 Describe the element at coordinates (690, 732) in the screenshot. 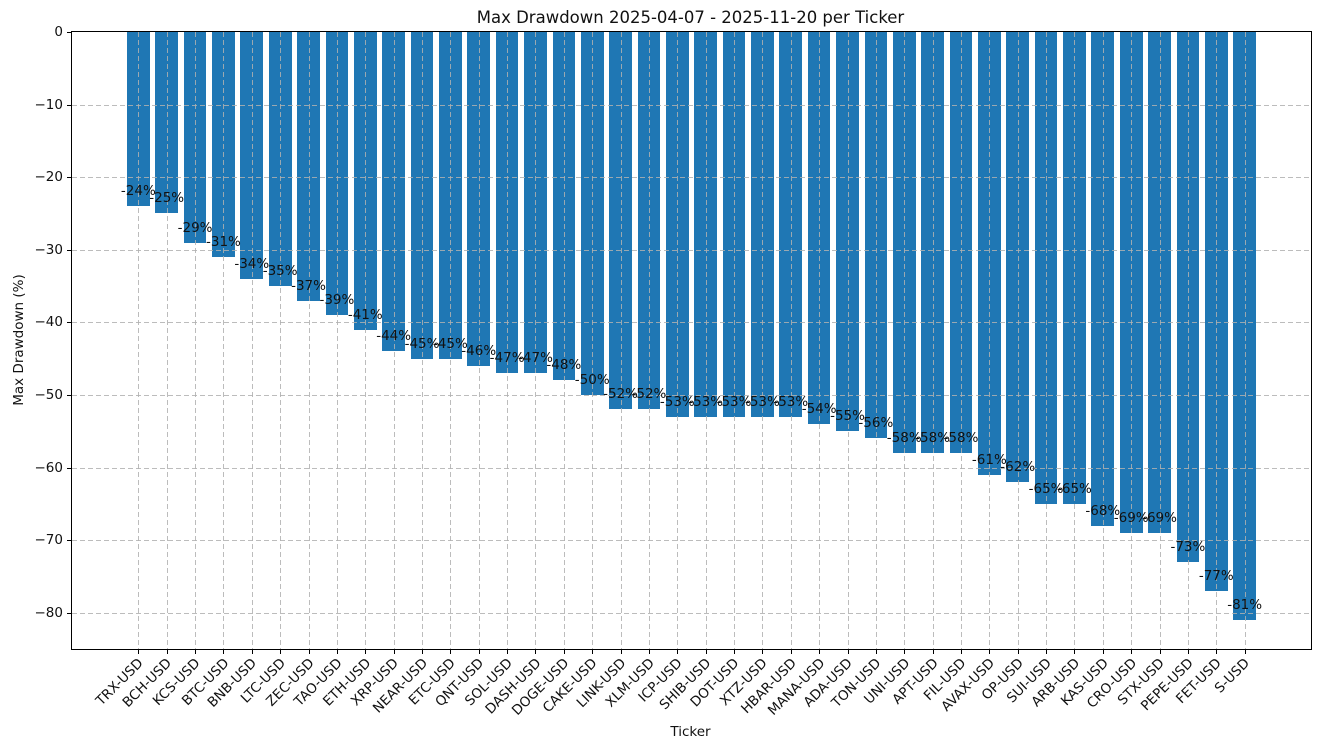

I see `x-axis-label: Ticker` at that location.